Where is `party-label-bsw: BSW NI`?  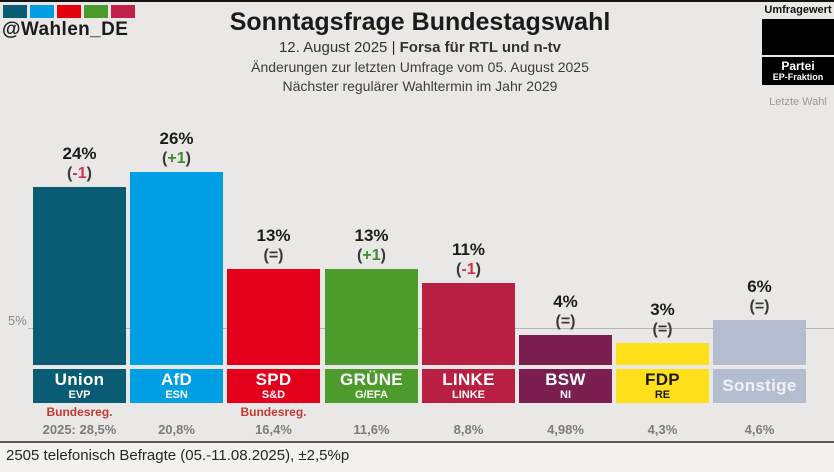 party-label-bsw: BSW NI is located at coordinates (565, 386).